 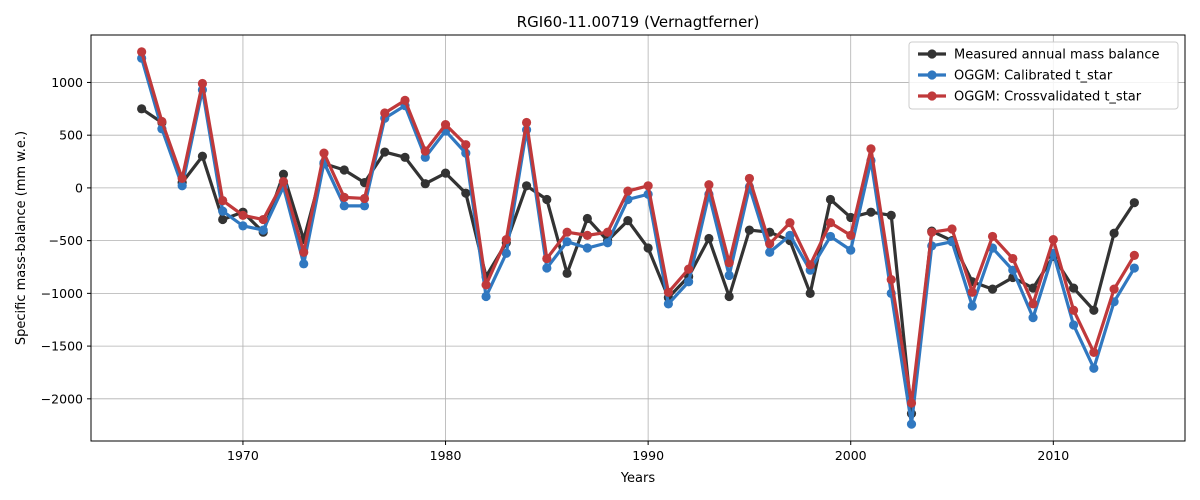 What do you see at coordinates (638, 22) in the screenshot?
I see `chart-title: RGI60-11.00719 (Vernagtferner)` at bounding box center [638, 22].